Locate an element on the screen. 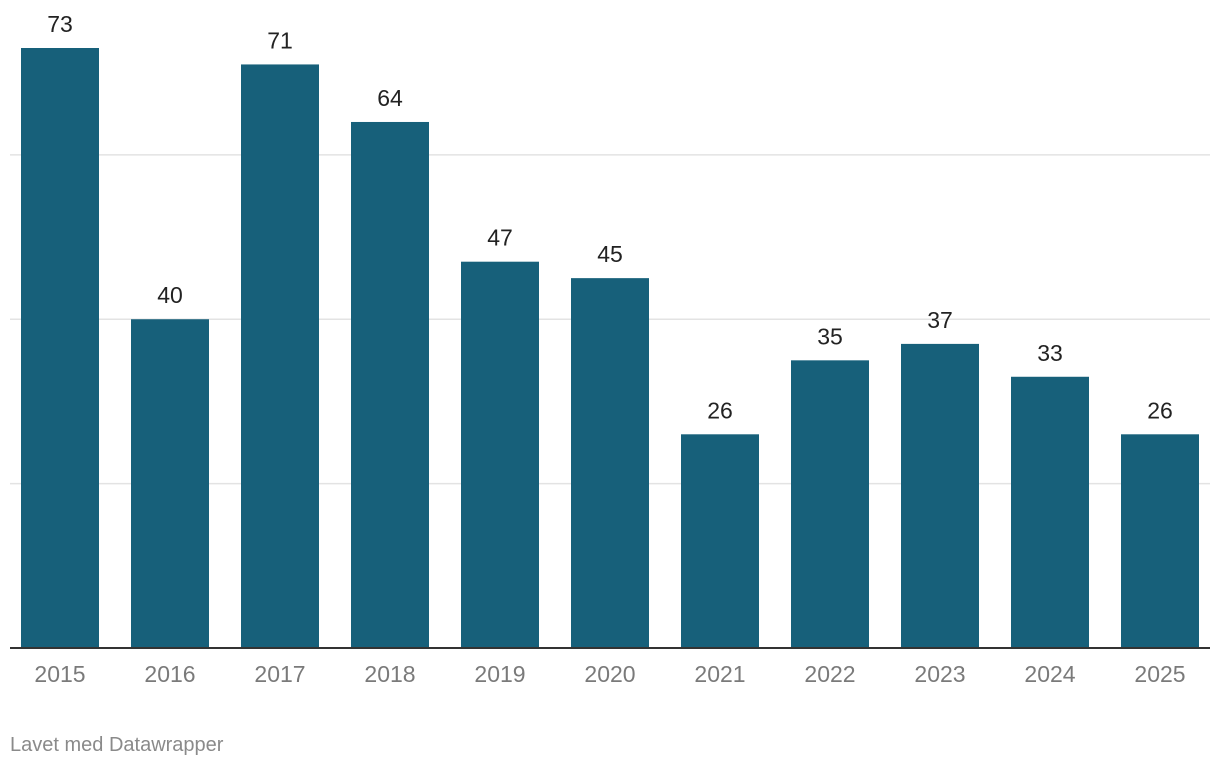  bar-2016 is located at coordinates (170, 483).